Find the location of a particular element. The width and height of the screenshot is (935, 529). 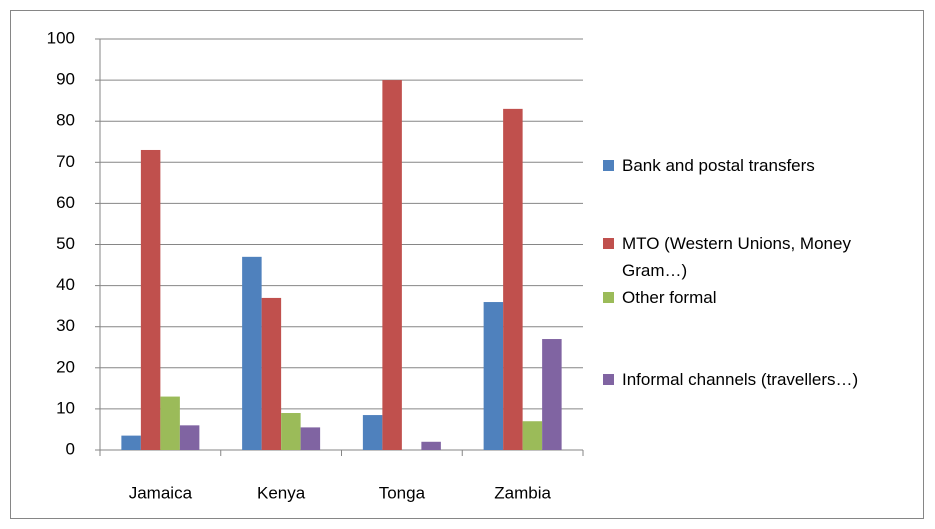

y-tick-label: 20 is located at coordinates (65, 366).